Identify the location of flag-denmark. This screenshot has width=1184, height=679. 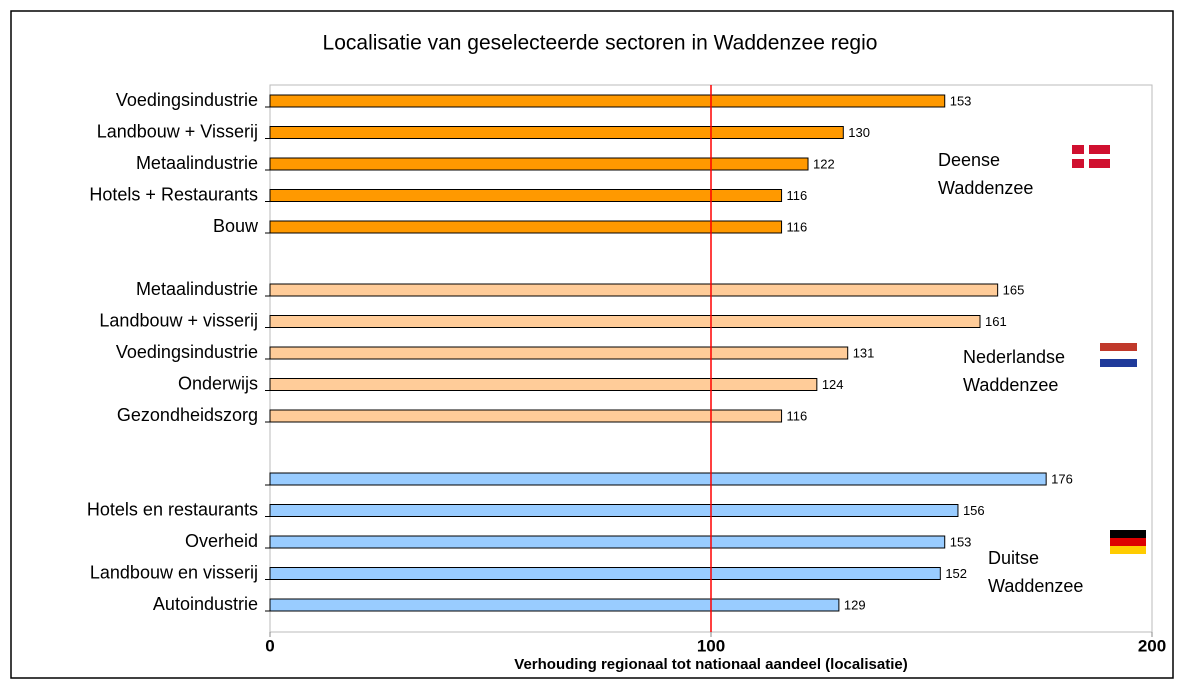
(1091, 156).